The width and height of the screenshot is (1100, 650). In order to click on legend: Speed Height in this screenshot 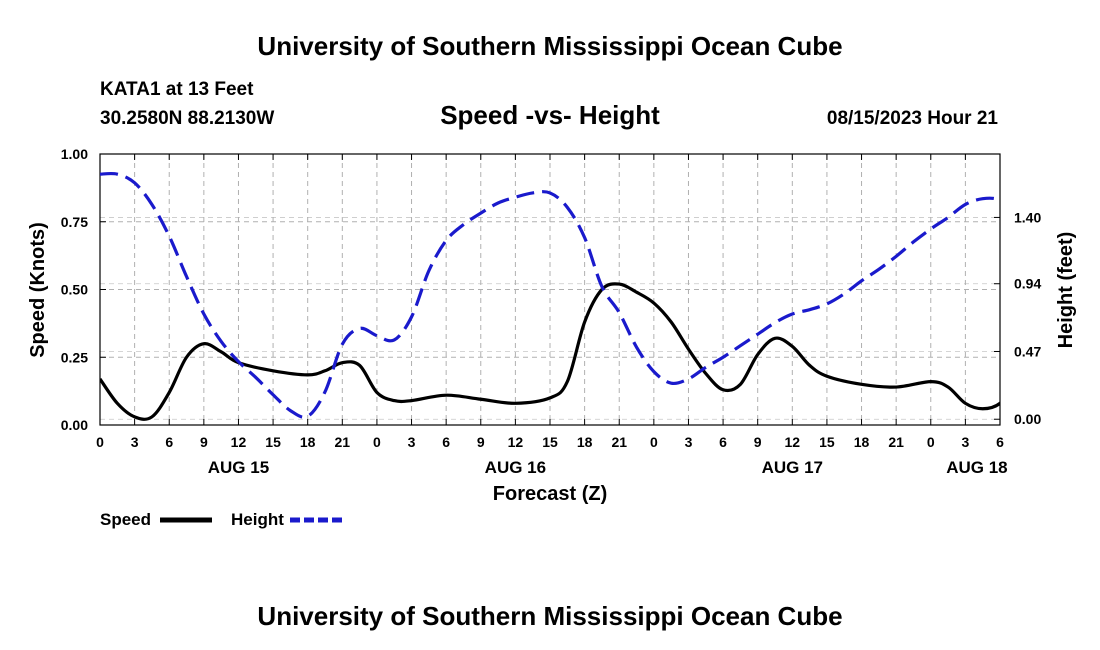, I will do `click(221, 519)`.